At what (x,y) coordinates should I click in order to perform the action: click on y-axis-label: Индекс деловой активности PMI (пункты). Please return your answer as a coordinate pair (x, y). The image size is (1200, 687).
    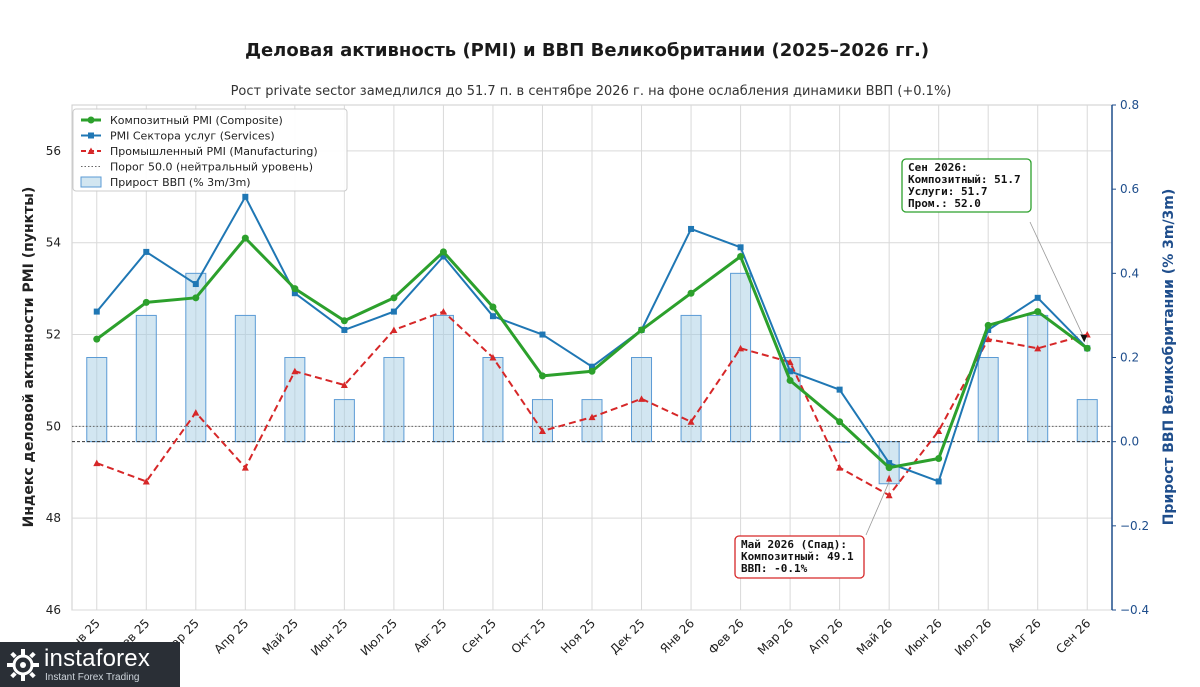
    Looking at the image, I should click on (29, 357).